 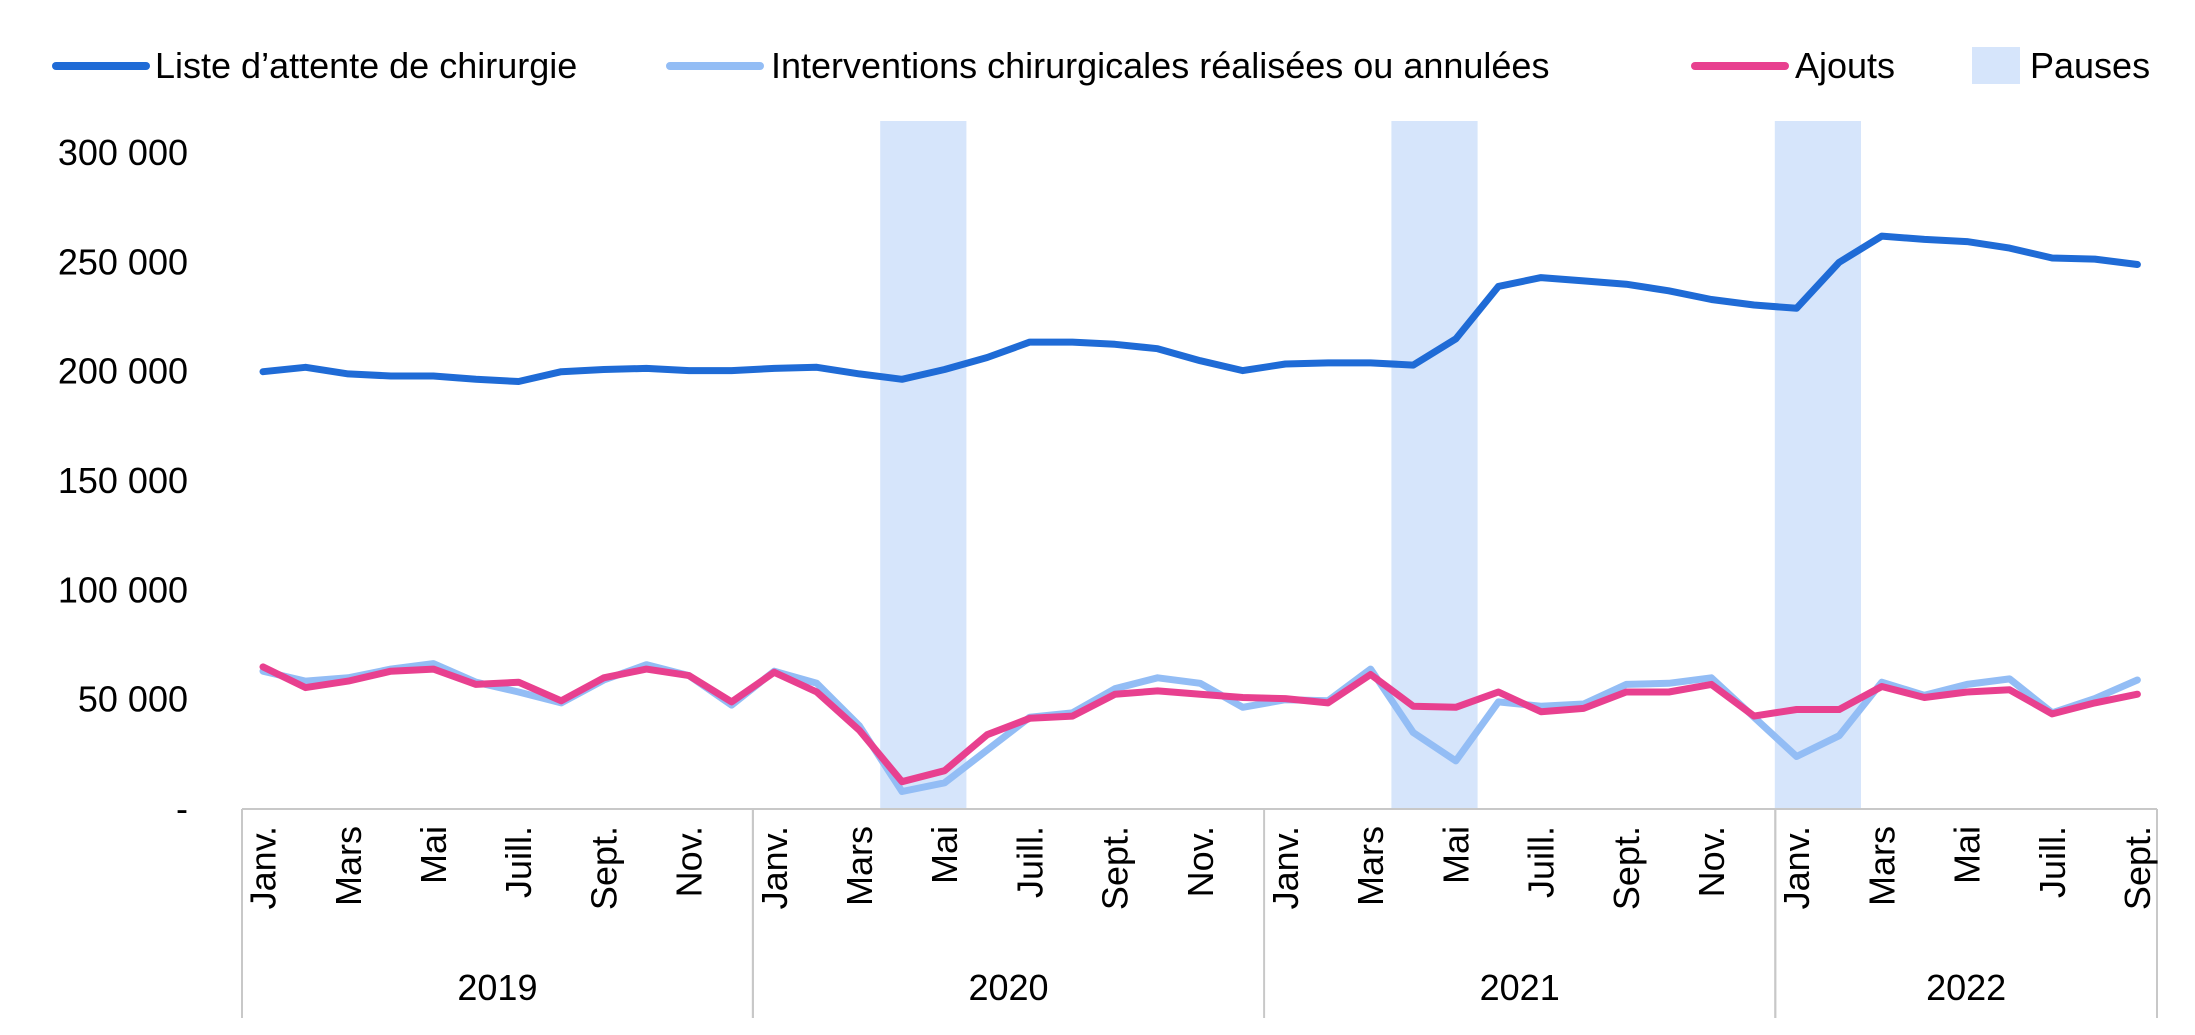 What do you see at coordinates (1008, 987) in the screenshot?
I see `year-label: 2020` at bounding box center [1008, 987].